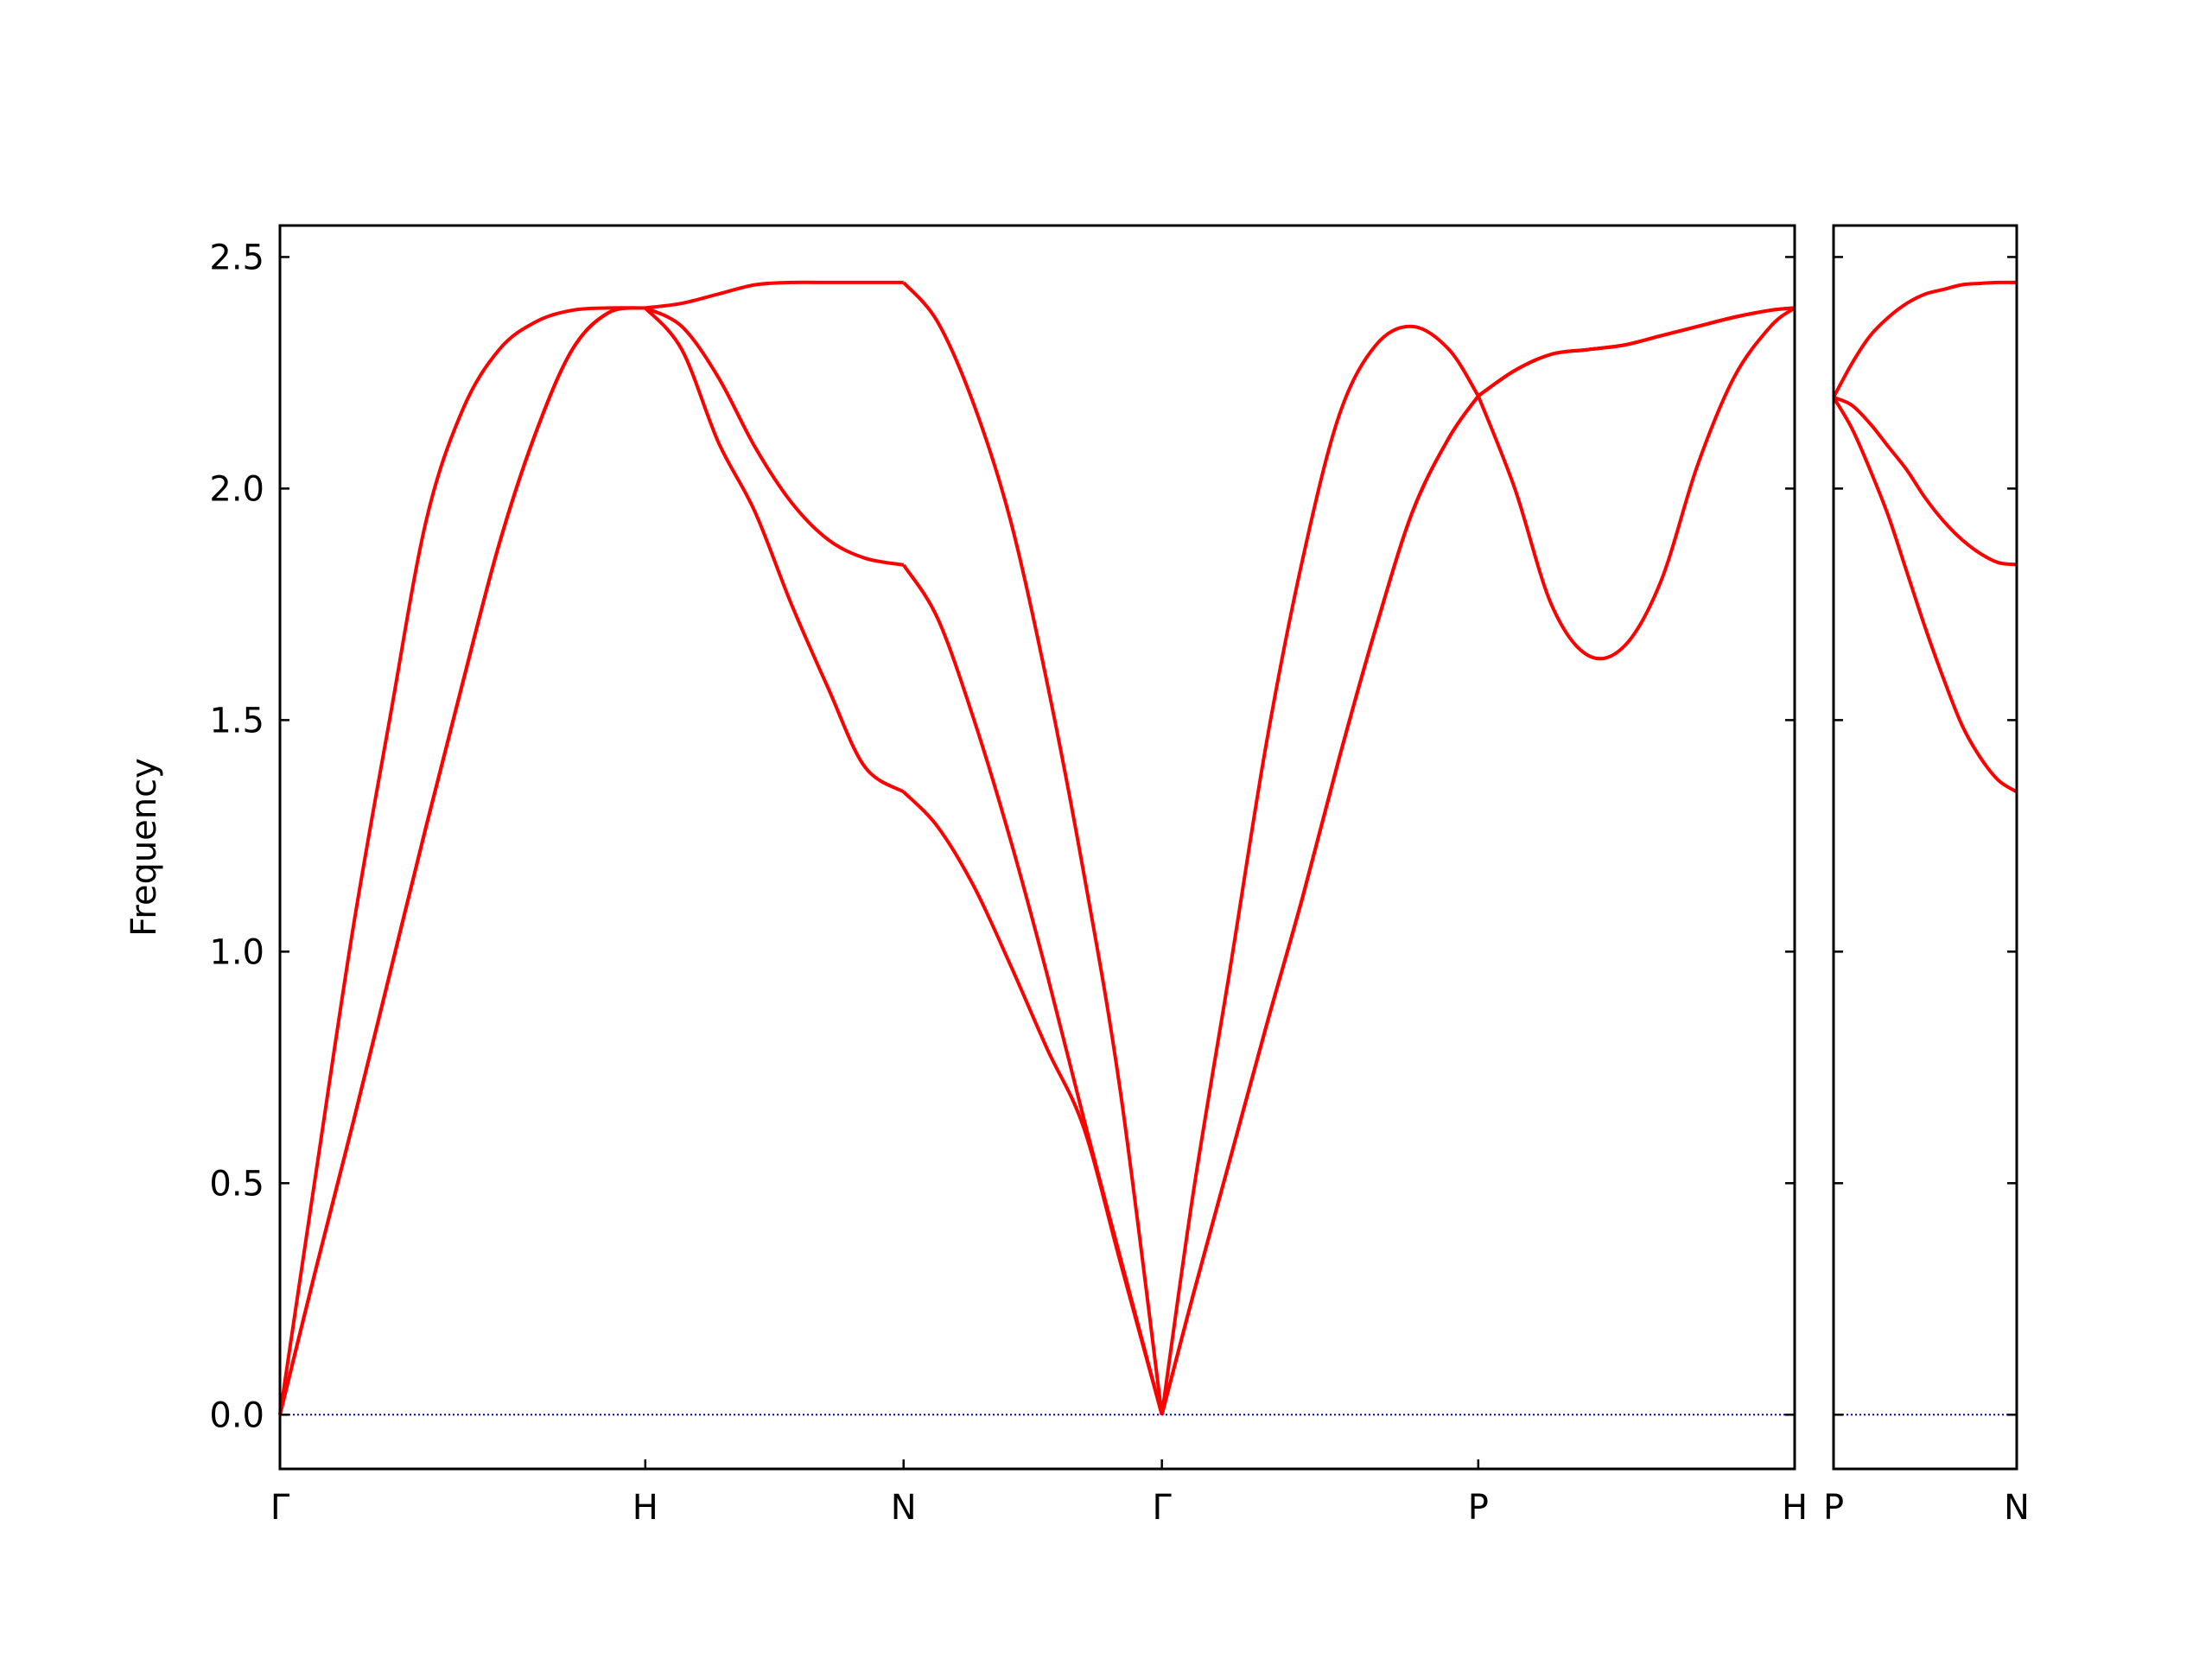  Describe the element at coordinates (236, 257) in the screenshot. I see `y-tick-label: 2.5` at that location.